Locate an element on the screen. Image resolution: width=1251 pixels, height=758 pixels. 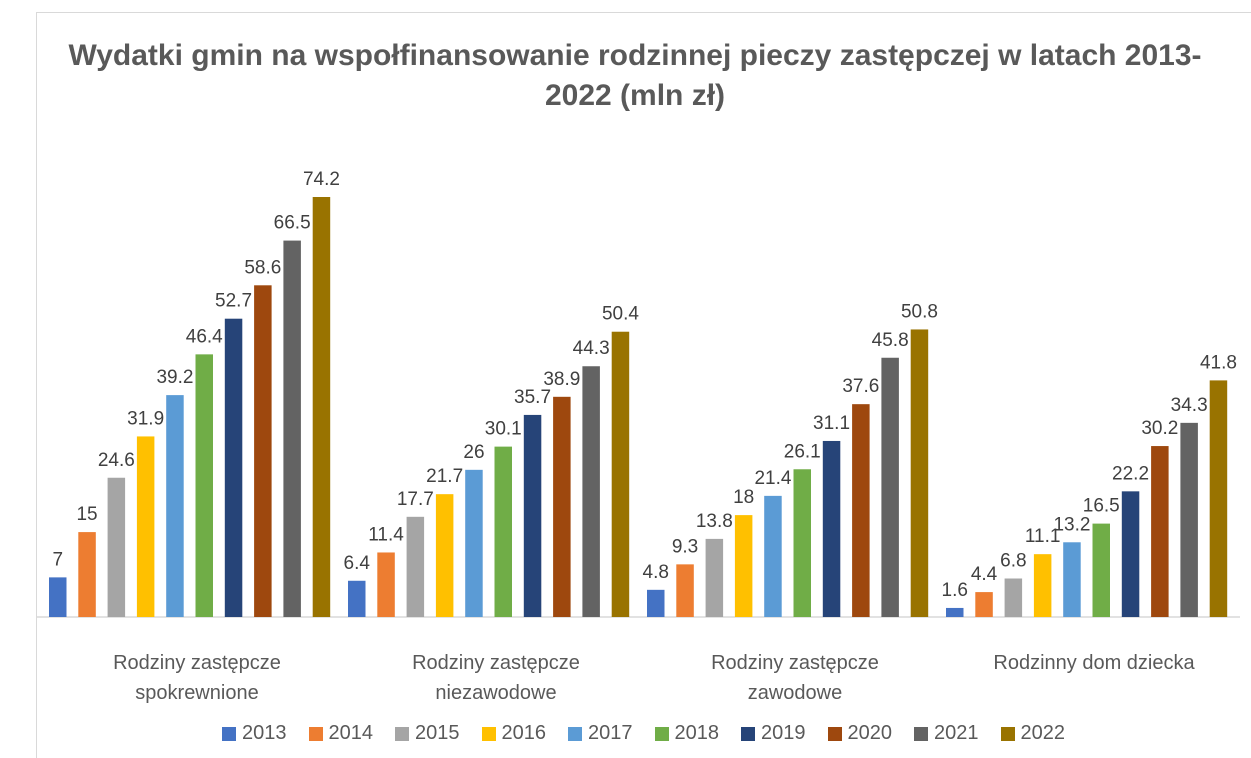
data-label: 21.4 is located at coordinates (772, 478).